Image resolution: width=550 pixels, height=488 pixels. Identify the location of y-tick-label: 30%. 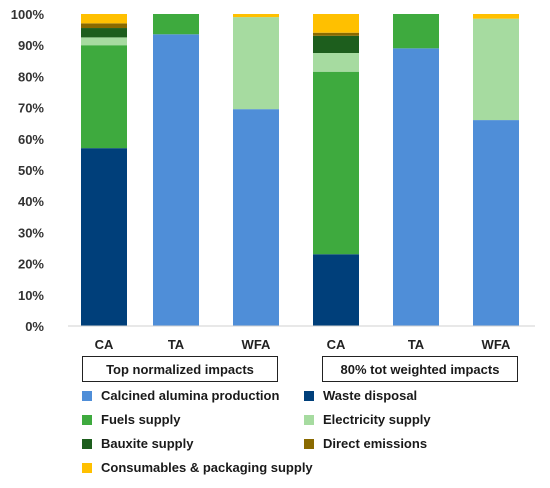
(31, 232).